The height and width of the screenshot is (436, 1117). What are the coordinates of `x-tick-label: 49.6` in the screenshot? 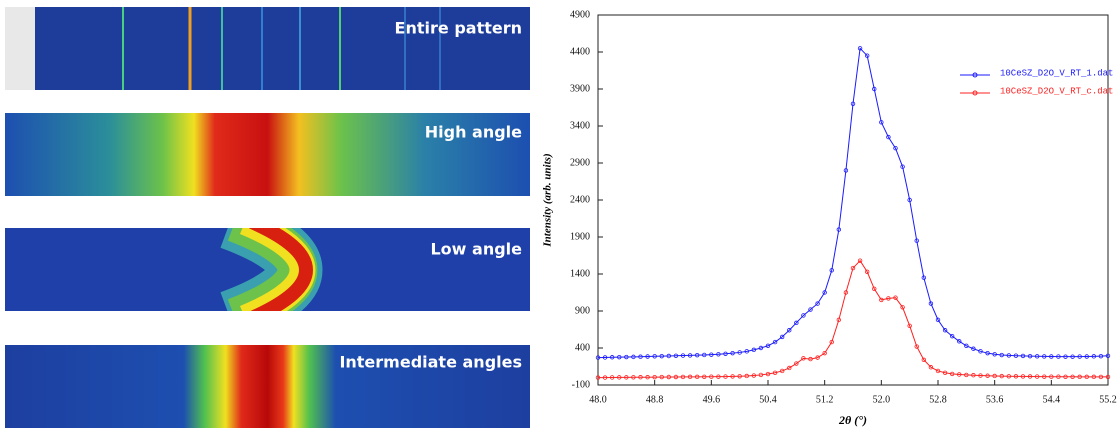 It's located at (712, 399).